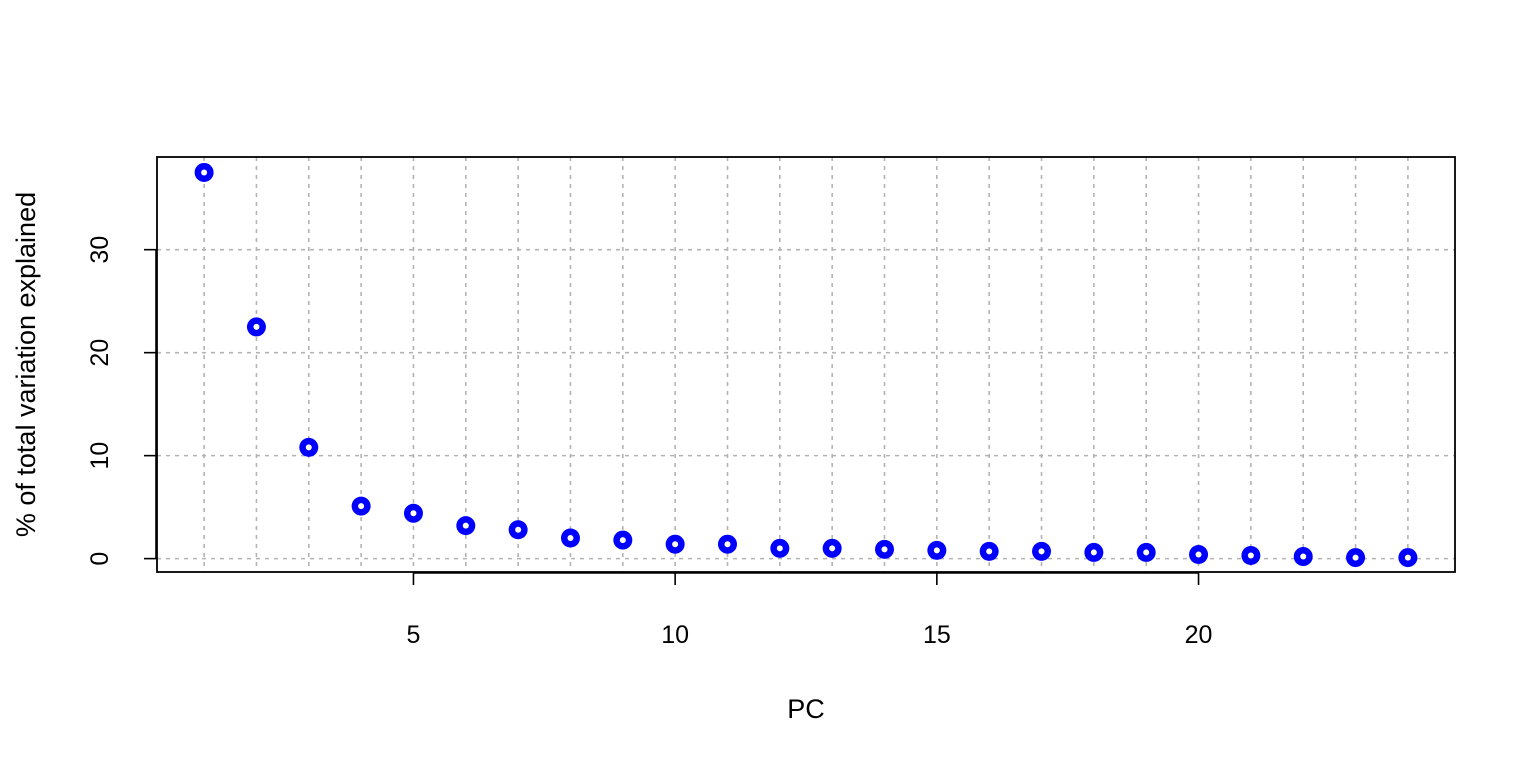 This screenshot has height=768, width=1536. I want to click on y-axis: 0 10 20 30, so click(121, 401).